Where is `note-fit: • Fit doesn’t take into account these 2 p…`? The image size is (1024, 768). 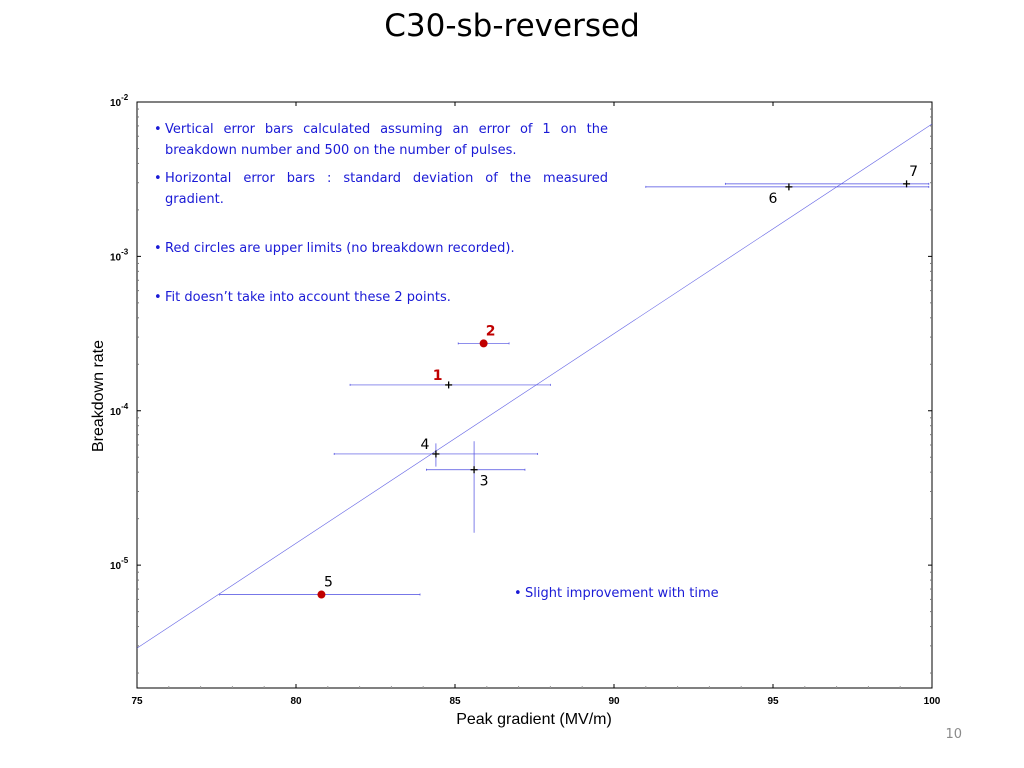
note-fit: • Fit doesn’t take into account these 2 p… is located at coordinates (302, 297).